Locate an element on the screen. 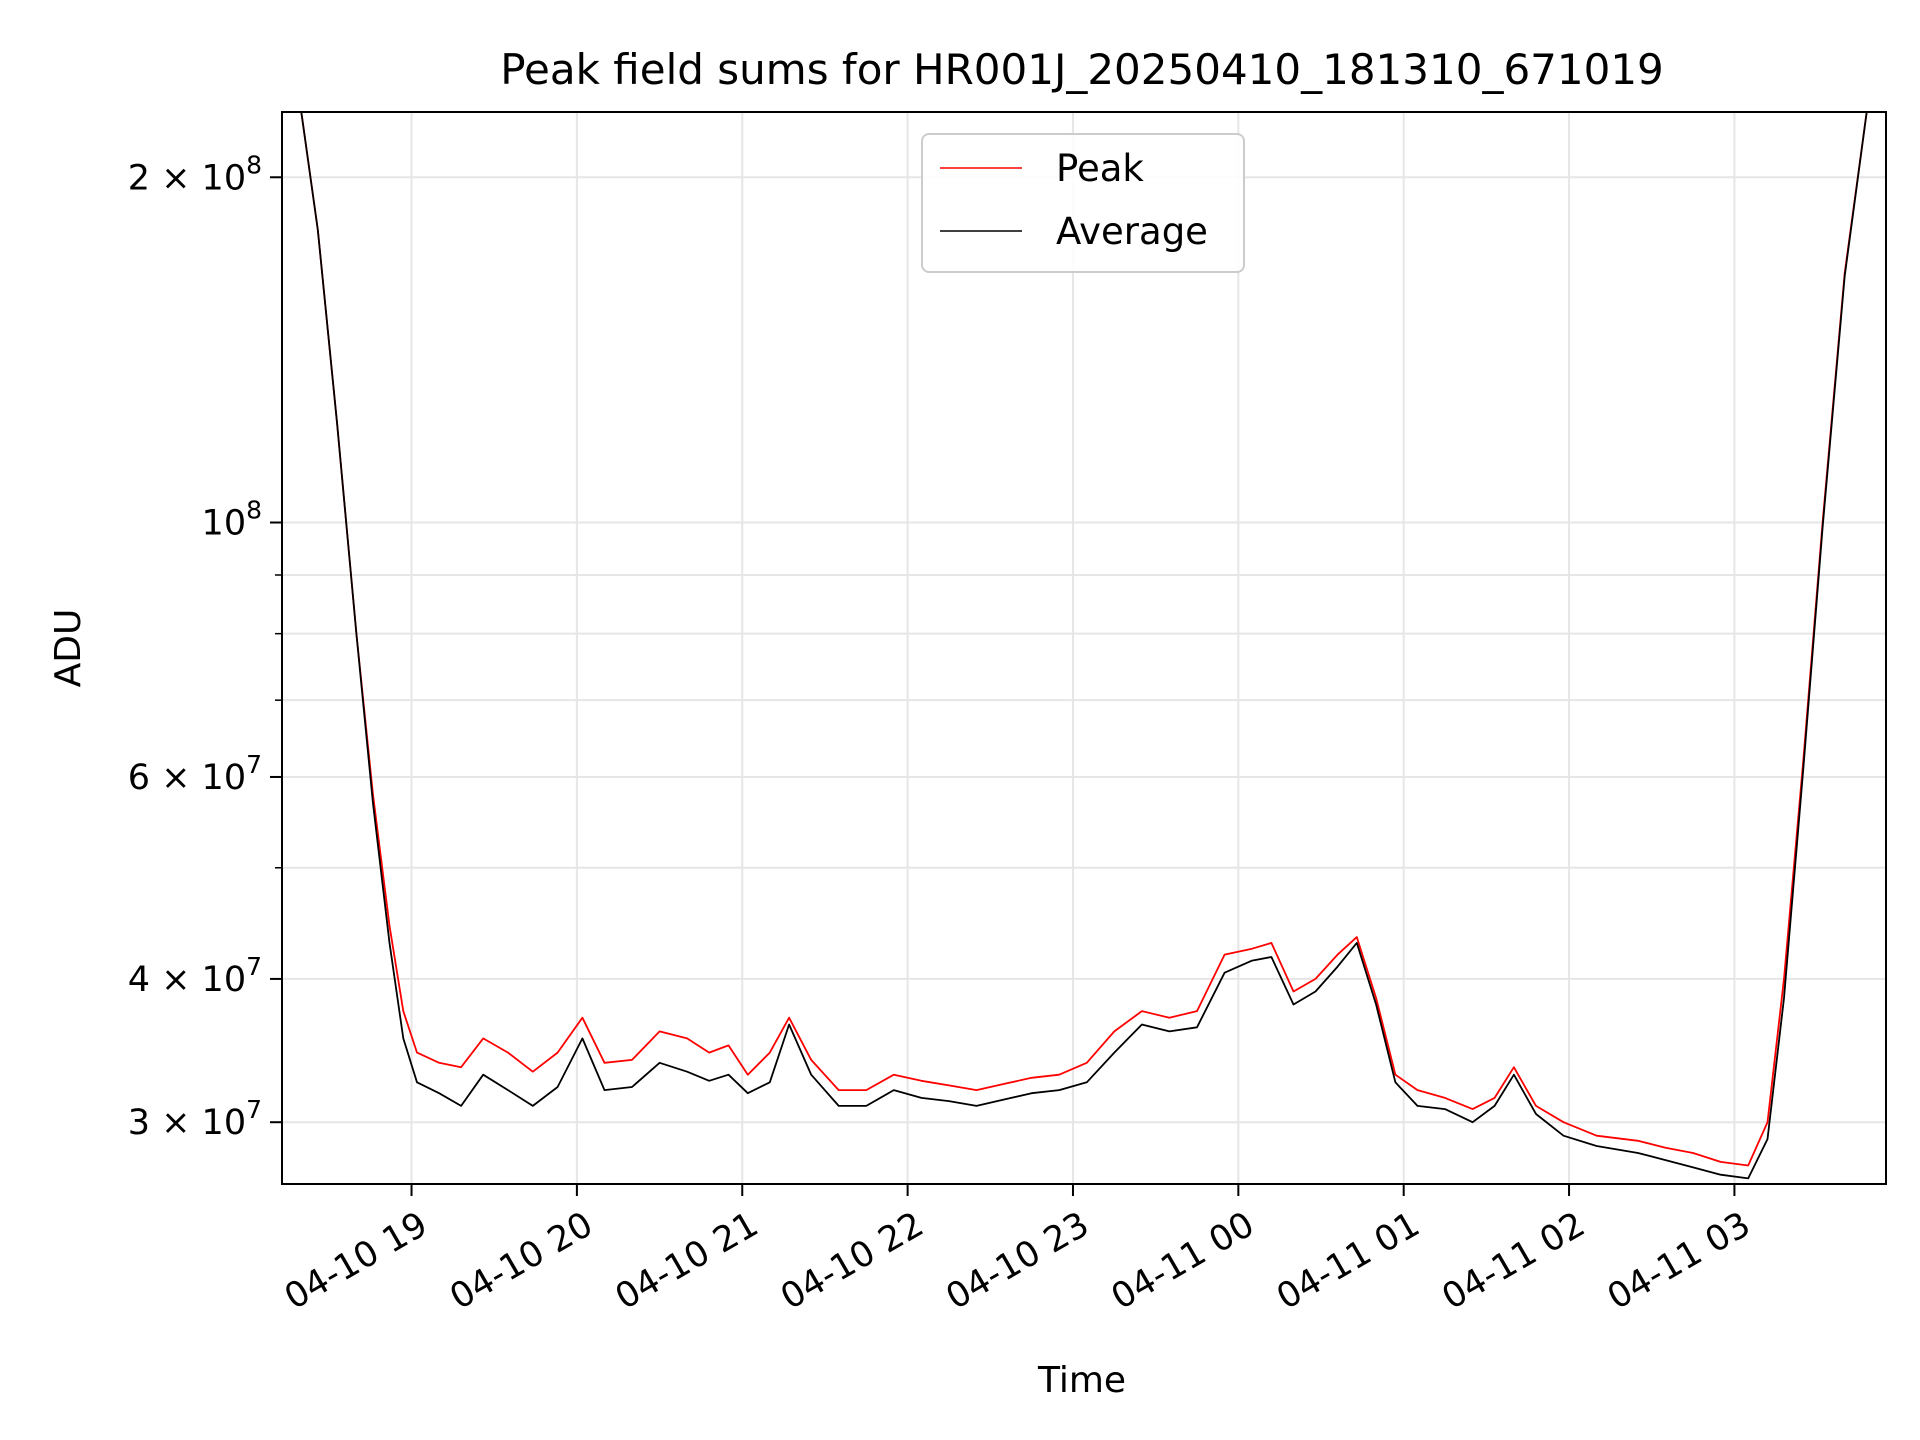 The height and width of the screenshot is (1440, 1920). legend-label-peak: Peak is located at coordinates (1100, 168).